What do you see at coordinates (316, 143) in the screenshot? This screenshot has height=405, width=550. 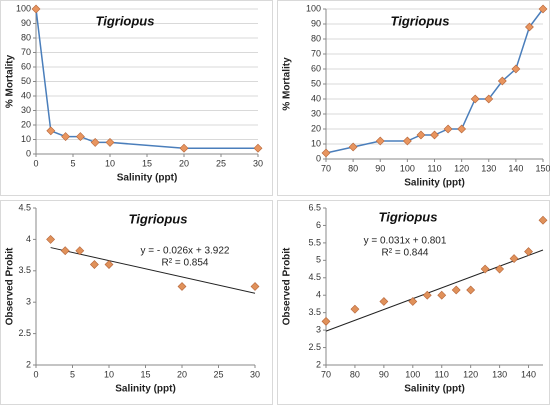 I see `y-tick-label: 10` at bounding box center [316, 143].